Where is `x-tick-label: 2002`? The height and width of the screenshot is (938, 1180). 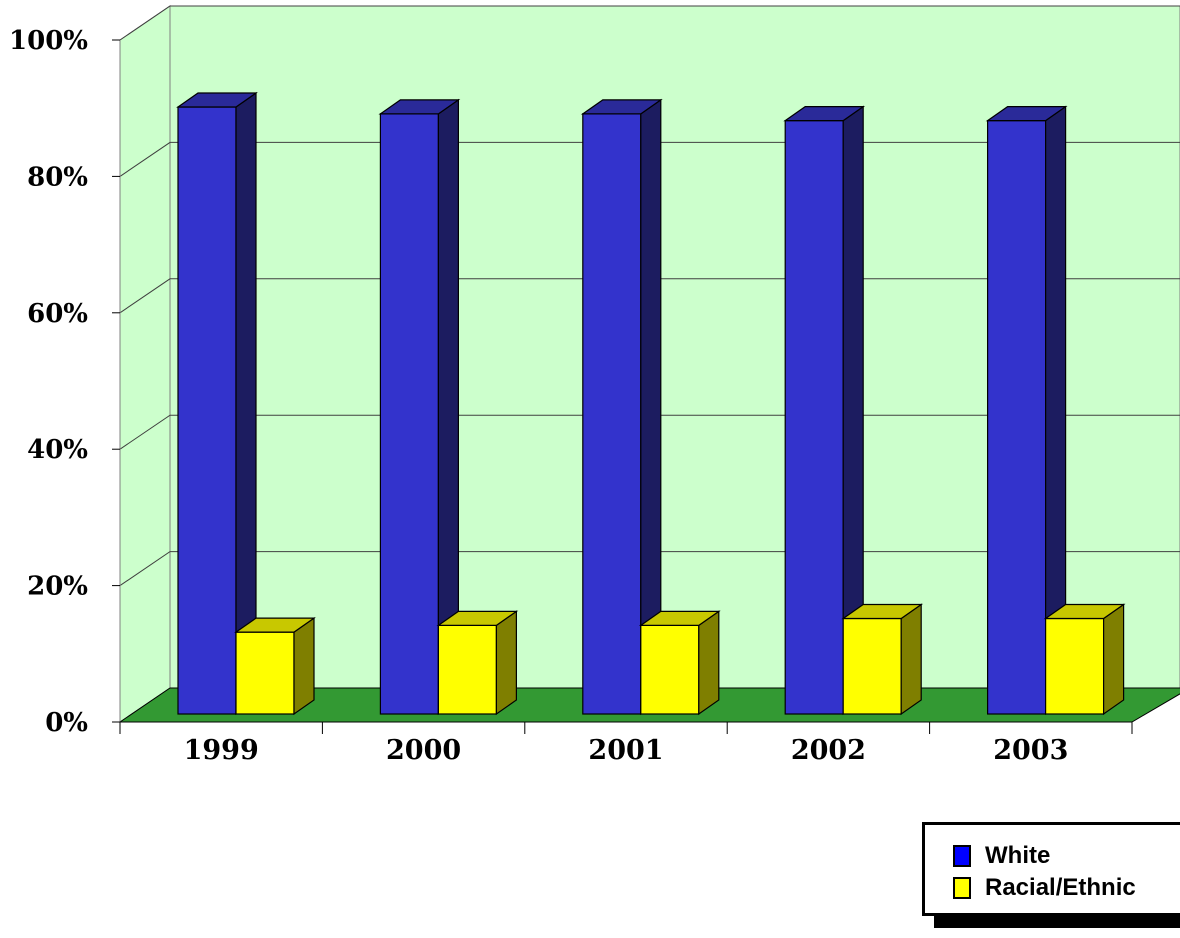
x-tick-label: 2002 is located at coordinates (828, 750).